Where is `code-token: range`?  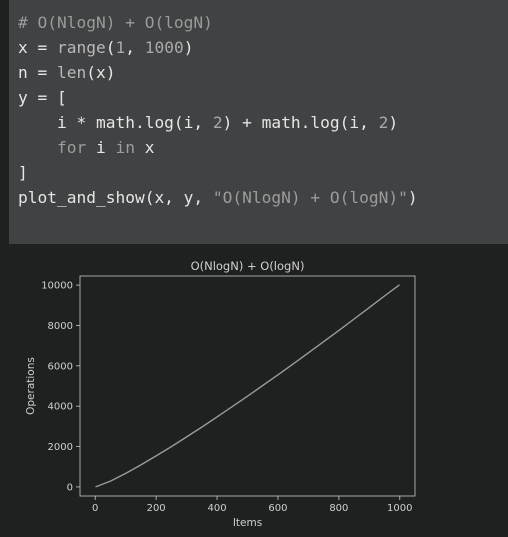
code-token: range is located at coordinates (81, 47).